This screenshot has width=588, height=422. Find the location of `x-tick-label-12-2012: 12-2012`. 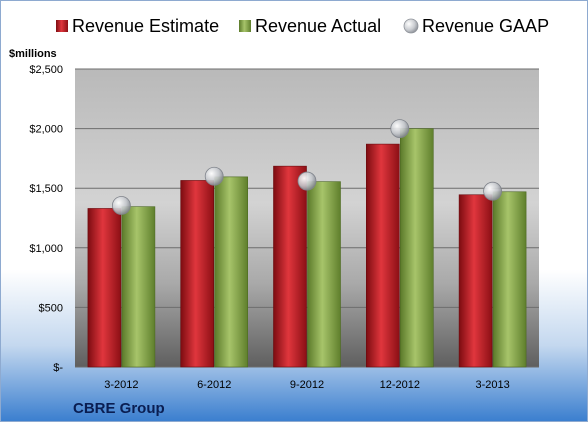

x-tick-label-12-2012: 12-2012 is located at coordinates (400, 385).